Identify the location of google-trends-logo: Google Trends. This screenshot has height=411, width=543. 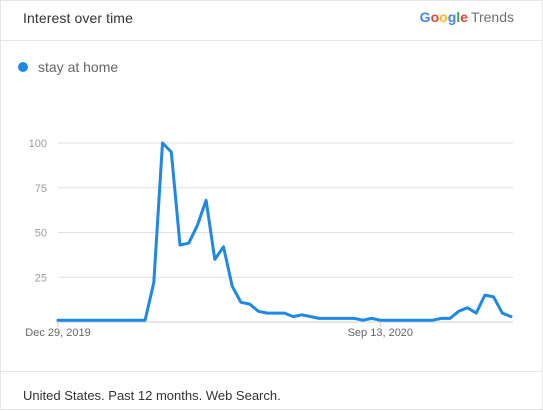
(467, 17).